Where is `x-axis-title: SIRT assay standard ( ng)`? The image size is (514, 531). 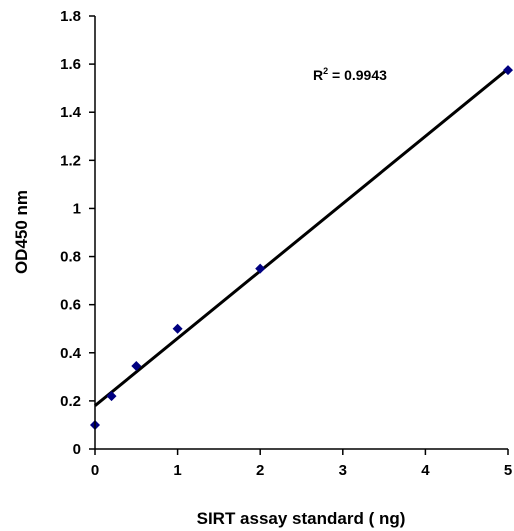
x-axis-title: SIRT assay standard ( ng) is located at coordinates (301, 518).